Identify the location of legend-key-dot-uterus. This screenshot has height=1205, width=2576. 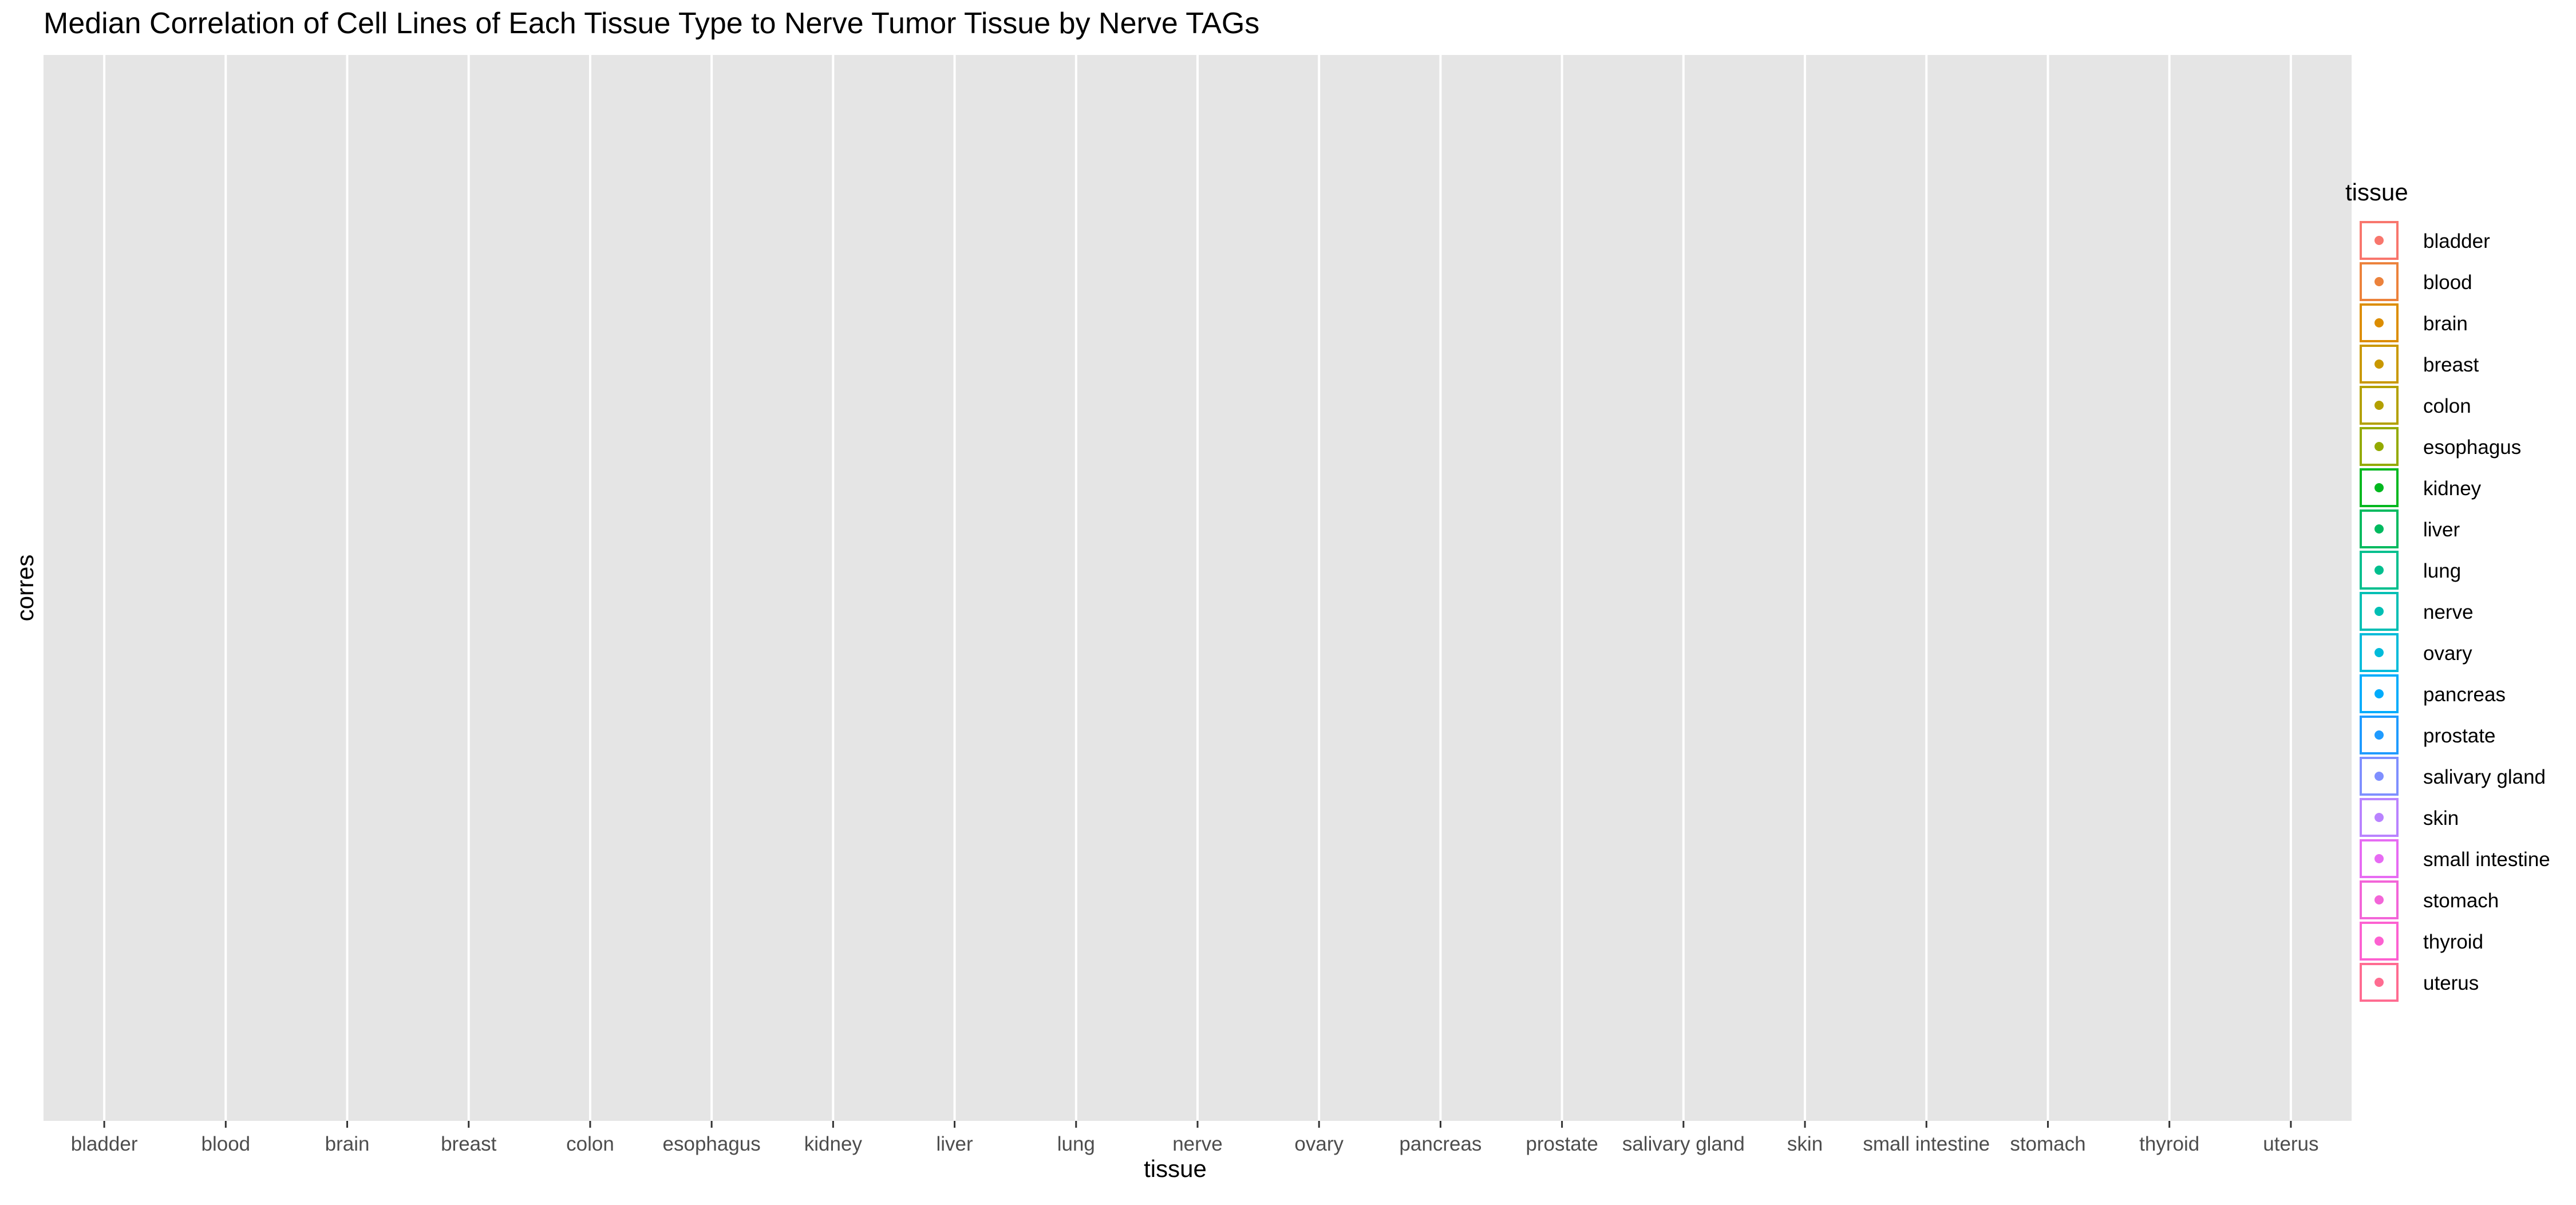
(2379, 983).